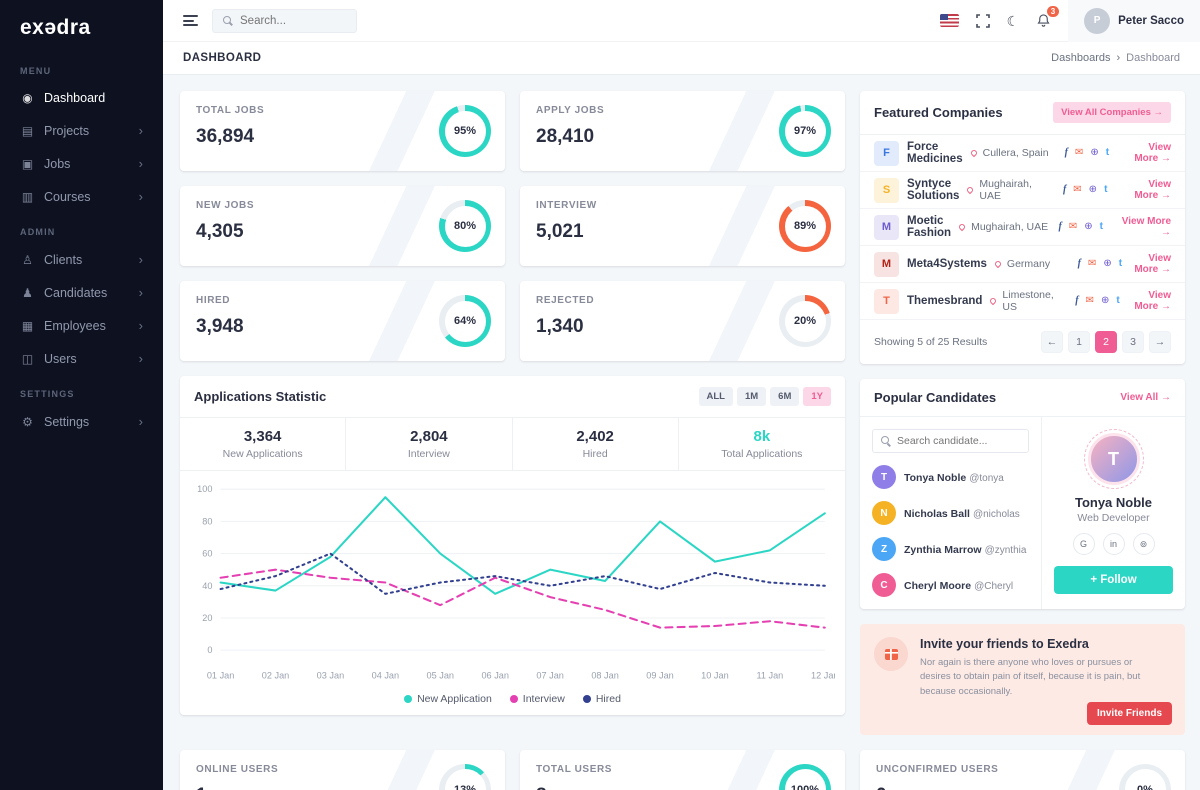 The image size is (1200, 790). I want to click on linkedin-icon: in, so click(1113, 544).